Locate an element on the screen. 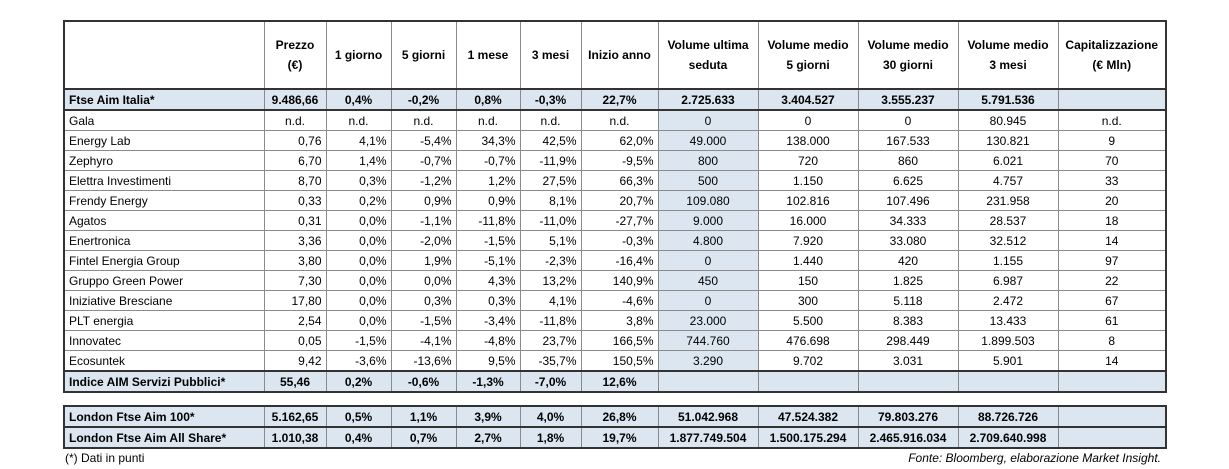 This screenshot has height=469, width=1229. row-name: Gala is located at coordinates (164, 120).